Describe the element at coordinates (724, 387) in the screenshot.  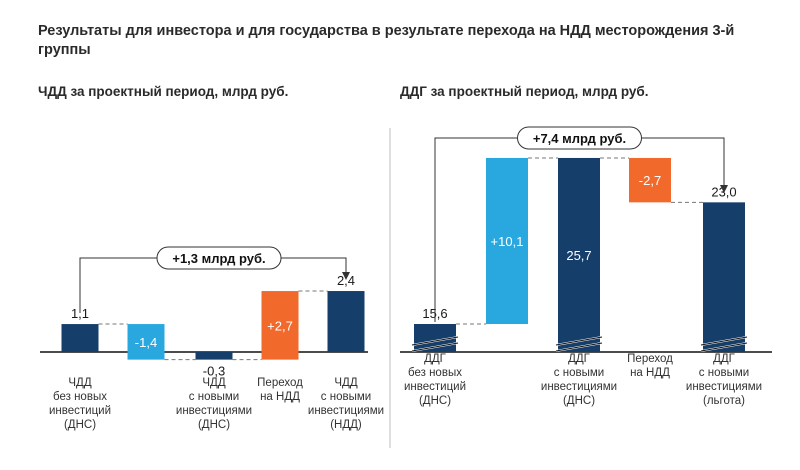
I see `ddg-category-label-5: инвестициями` at that location.